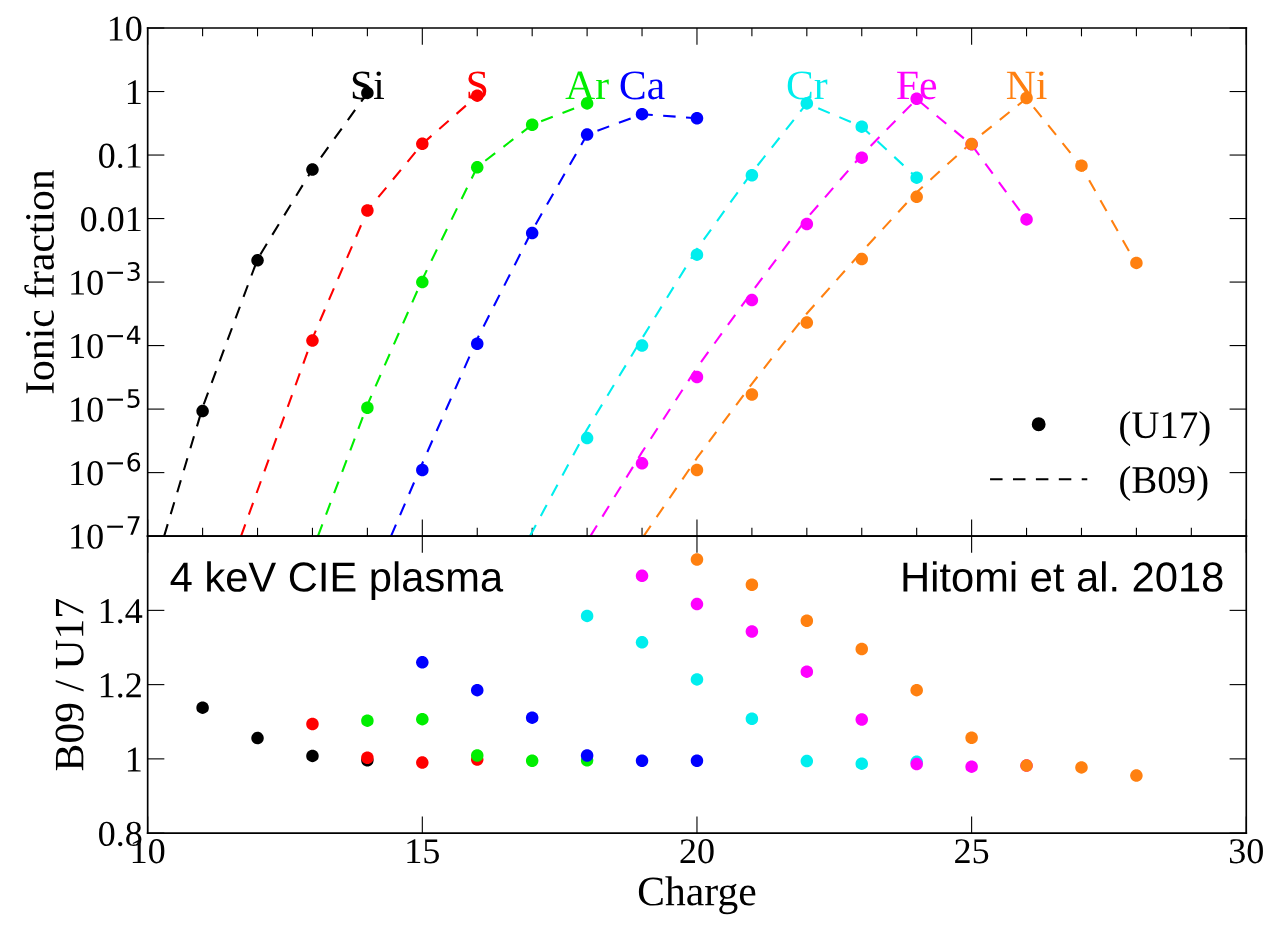  Describe the element at coordinates (105, 405) in the screenshot. I see `y-tick-label: 10$^{−5}$` at that location.